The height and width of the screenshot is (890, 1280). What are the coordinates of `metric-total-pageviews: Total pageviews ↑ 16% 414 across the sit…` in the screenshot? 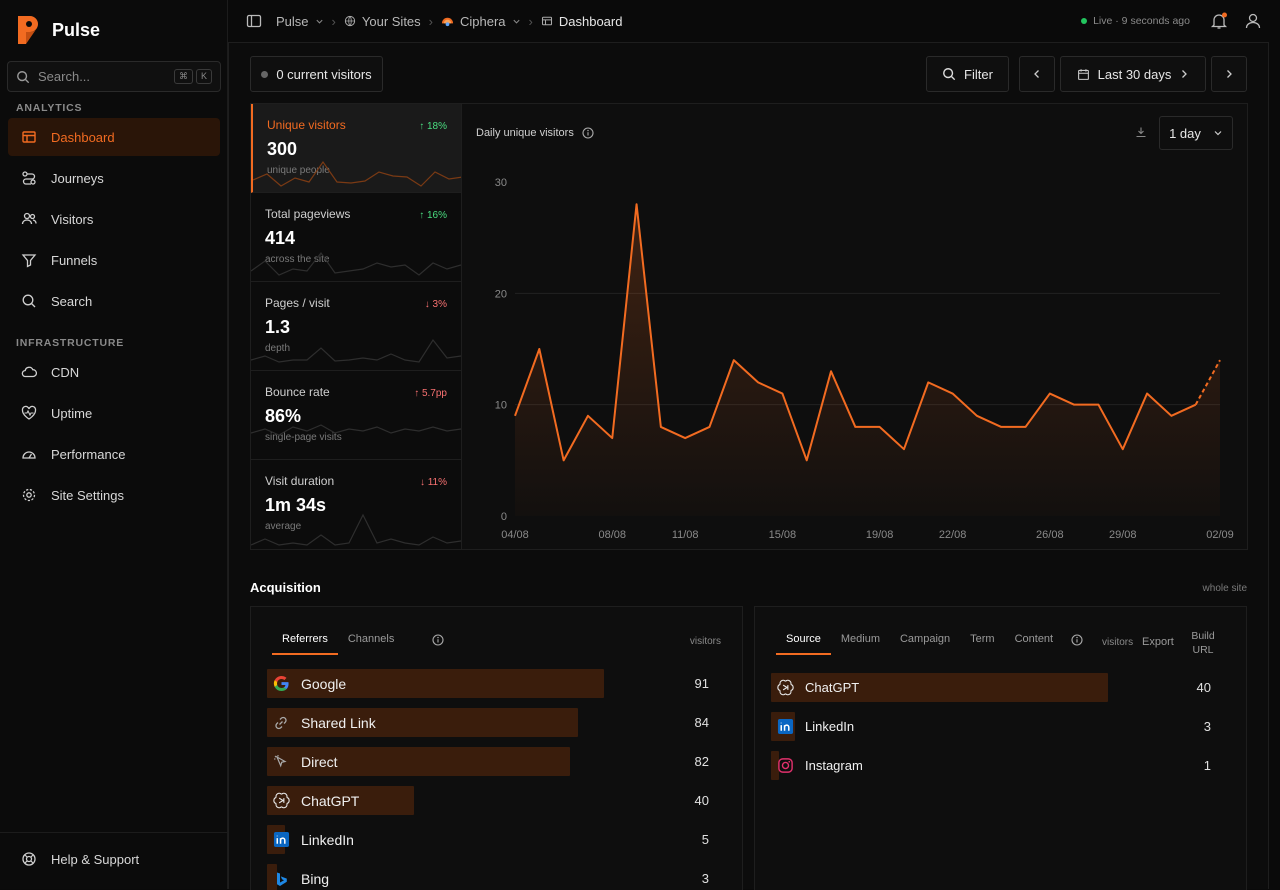 It's located at (356, 237).